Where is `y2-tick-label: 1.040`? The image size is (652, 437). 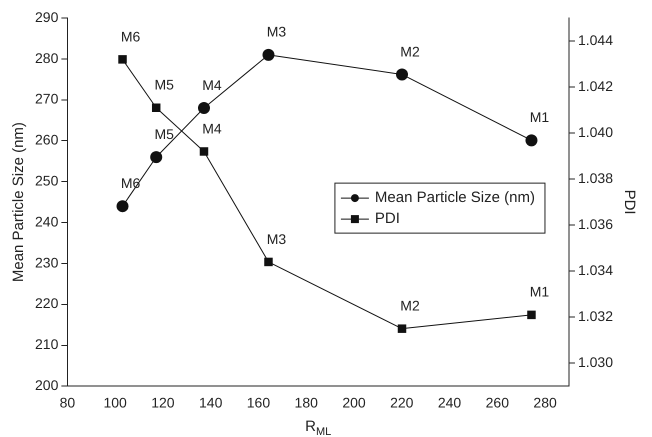
y2-tick-label: 1.040 is located at coordinates (596, 132).